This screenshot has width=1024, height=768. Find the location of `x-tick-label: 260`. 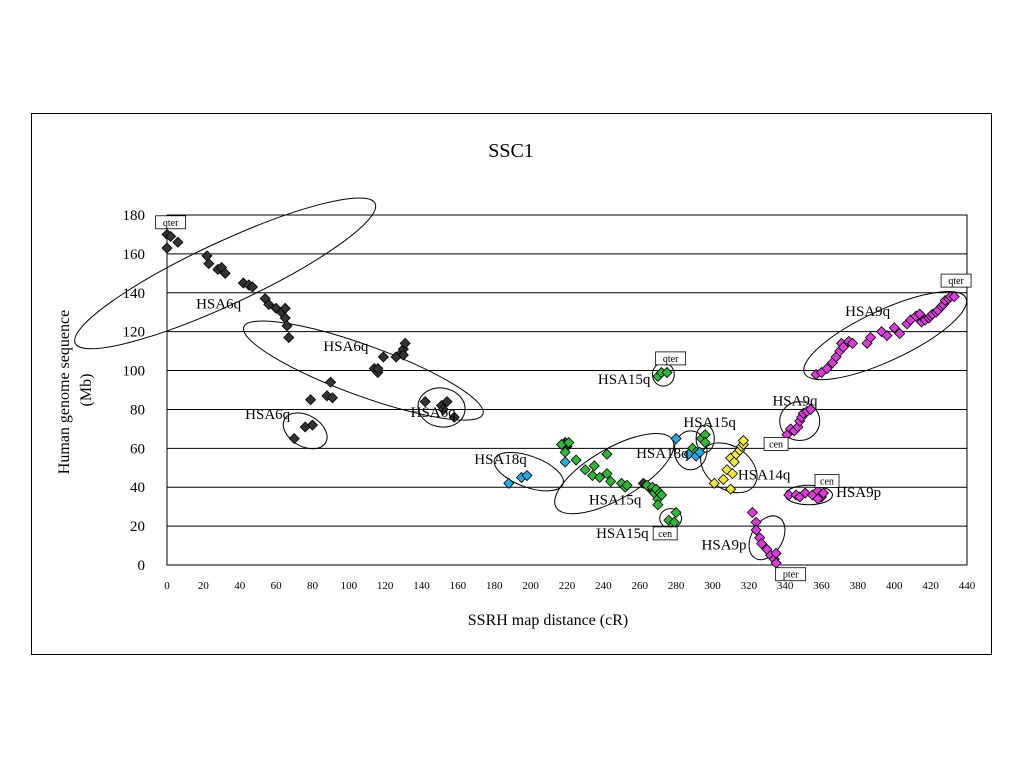

x-tick-label: 260 is located at coordinates (639, 586).